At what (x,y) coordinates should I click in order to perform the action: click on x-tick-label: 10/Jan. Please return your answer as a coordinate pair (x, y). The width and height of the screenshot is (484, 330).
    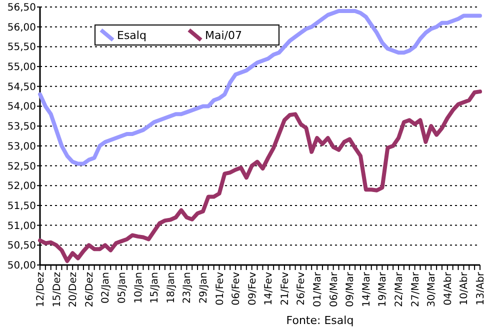
    Looking at the image, I should click on (138, 288).